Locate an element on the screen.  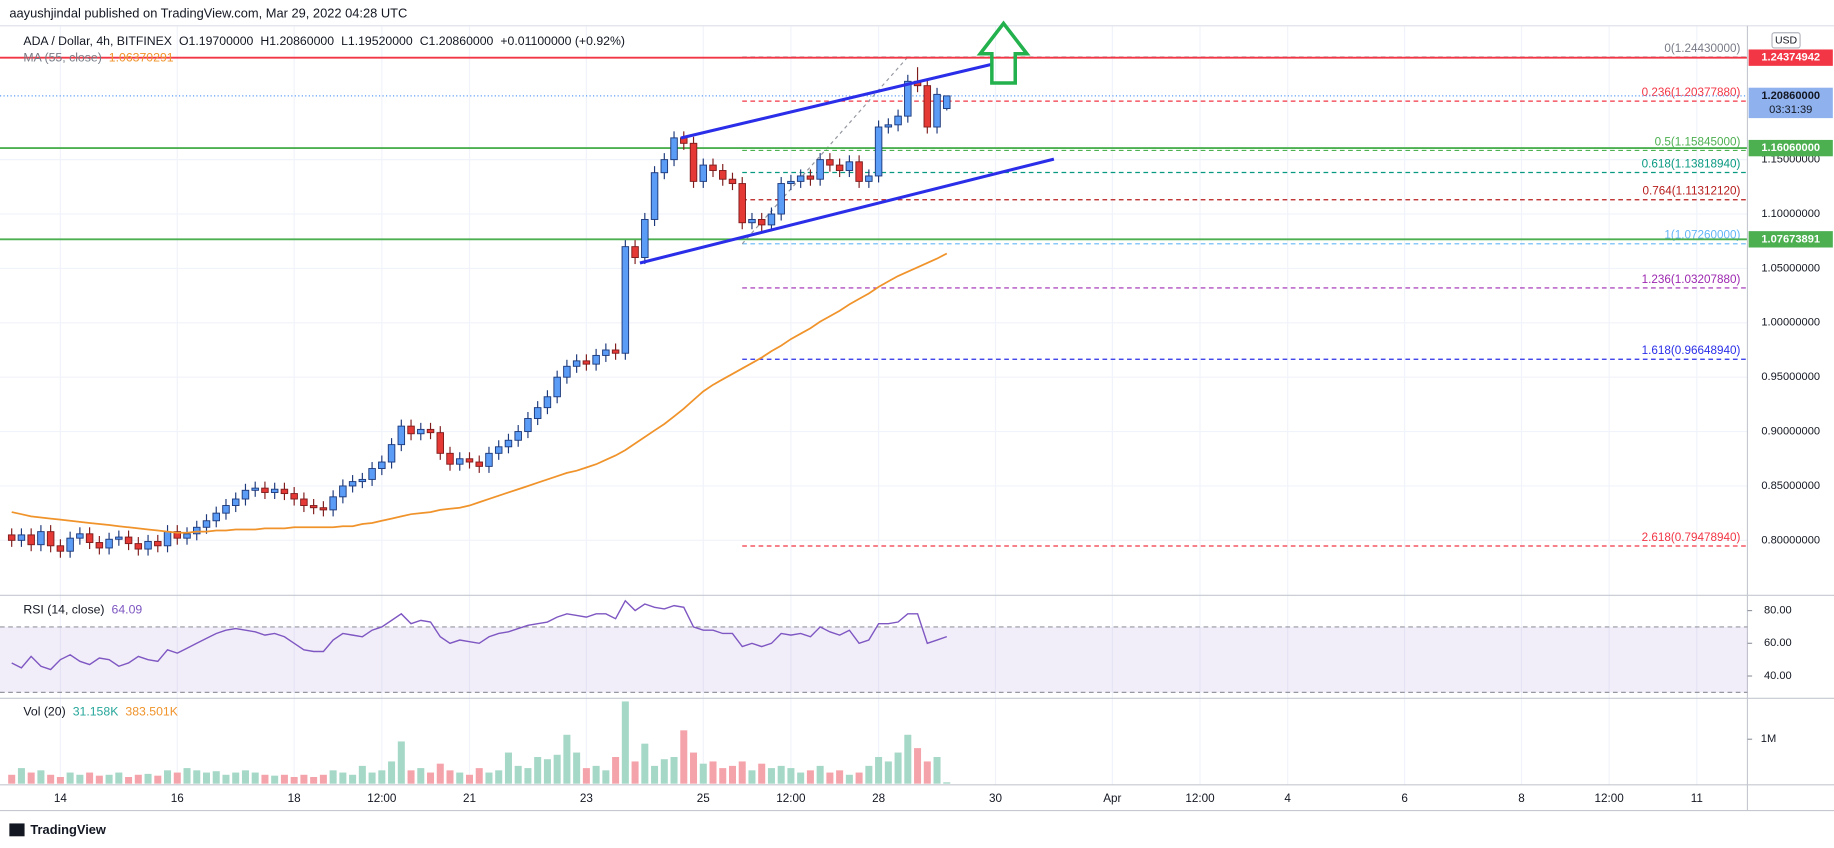
legend-item: MA (55, close) is located at coordinates (62, 58).